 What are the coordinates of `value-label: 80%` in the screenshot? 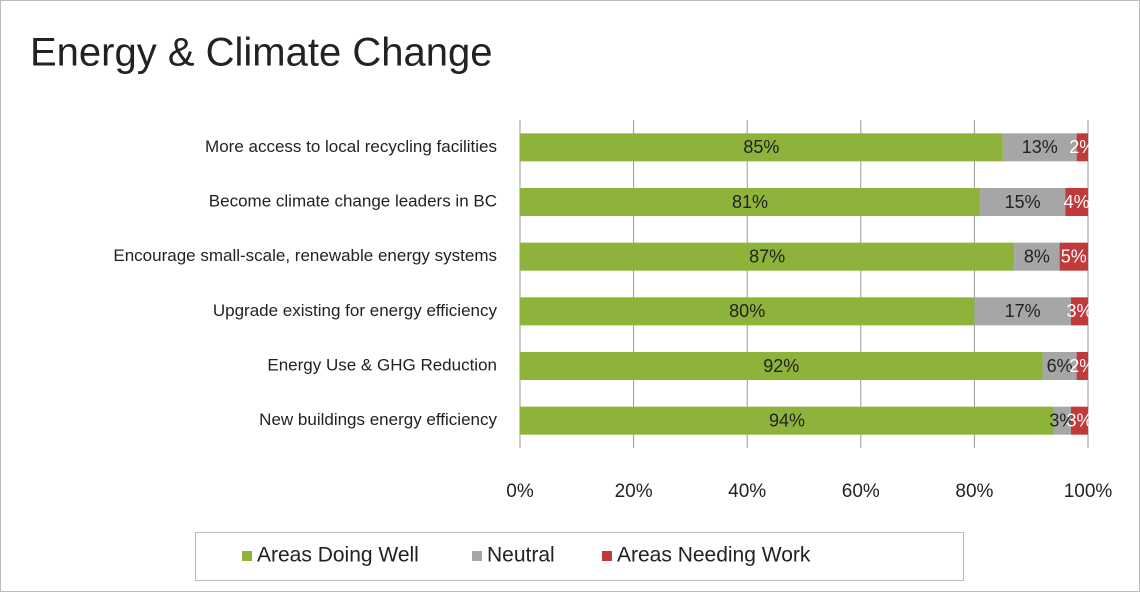 It's located at (747, 311).